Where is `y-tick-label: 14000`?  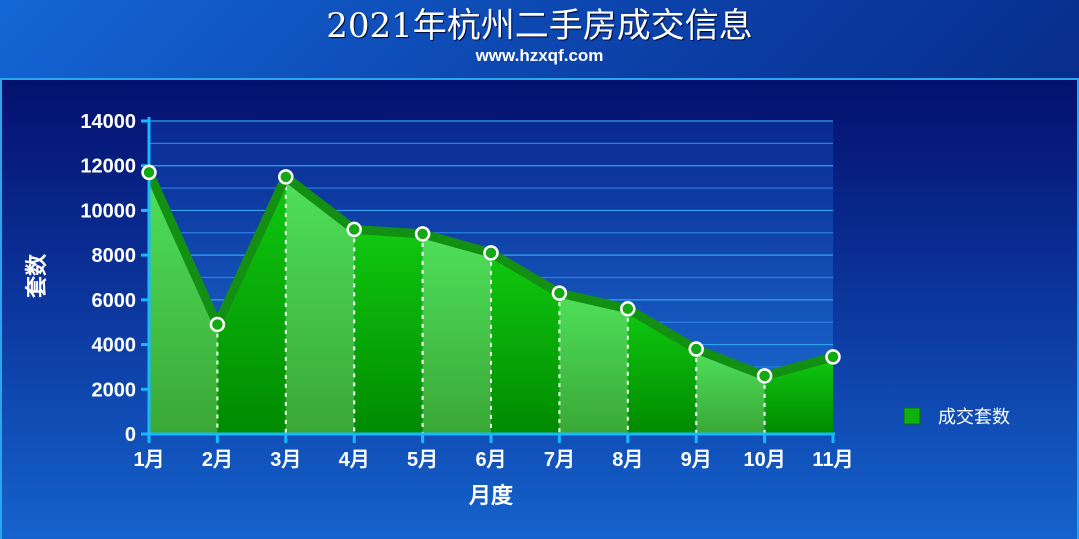
y-tick-label: 14000 is located at coordinates (108, 122).